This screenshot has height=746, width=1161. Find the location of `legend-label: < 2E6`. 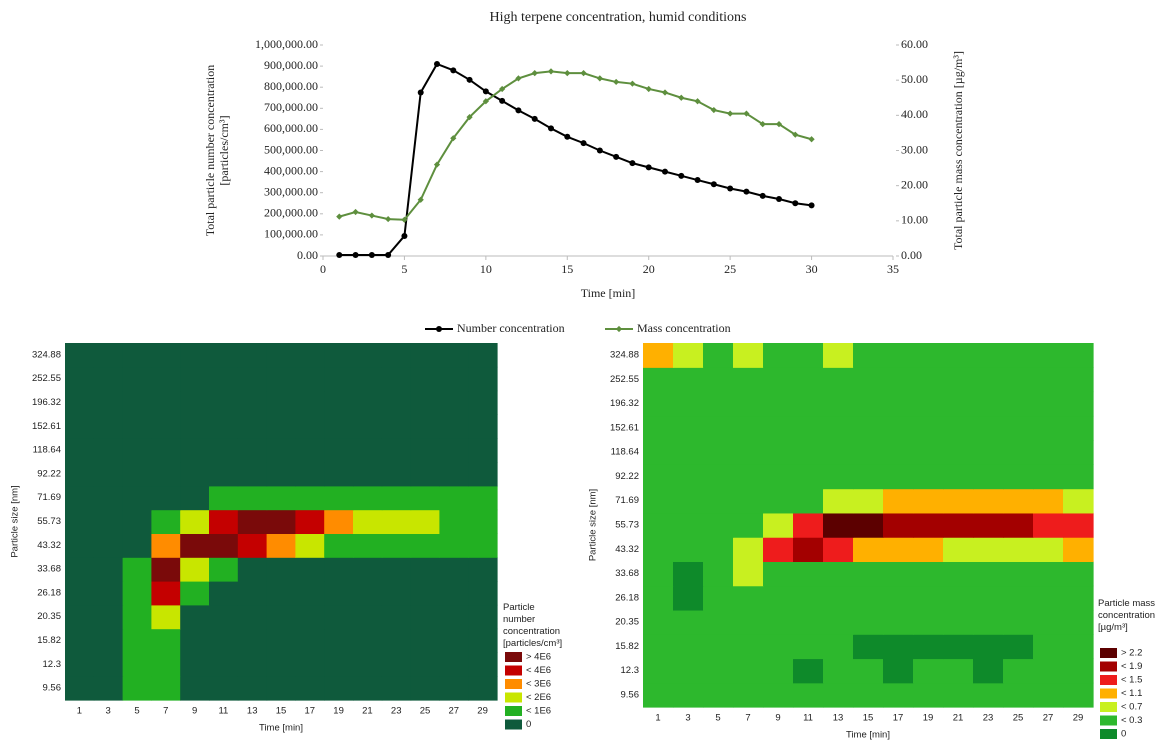

legend-label: < 2E6 is located at coordinates (538, 697).